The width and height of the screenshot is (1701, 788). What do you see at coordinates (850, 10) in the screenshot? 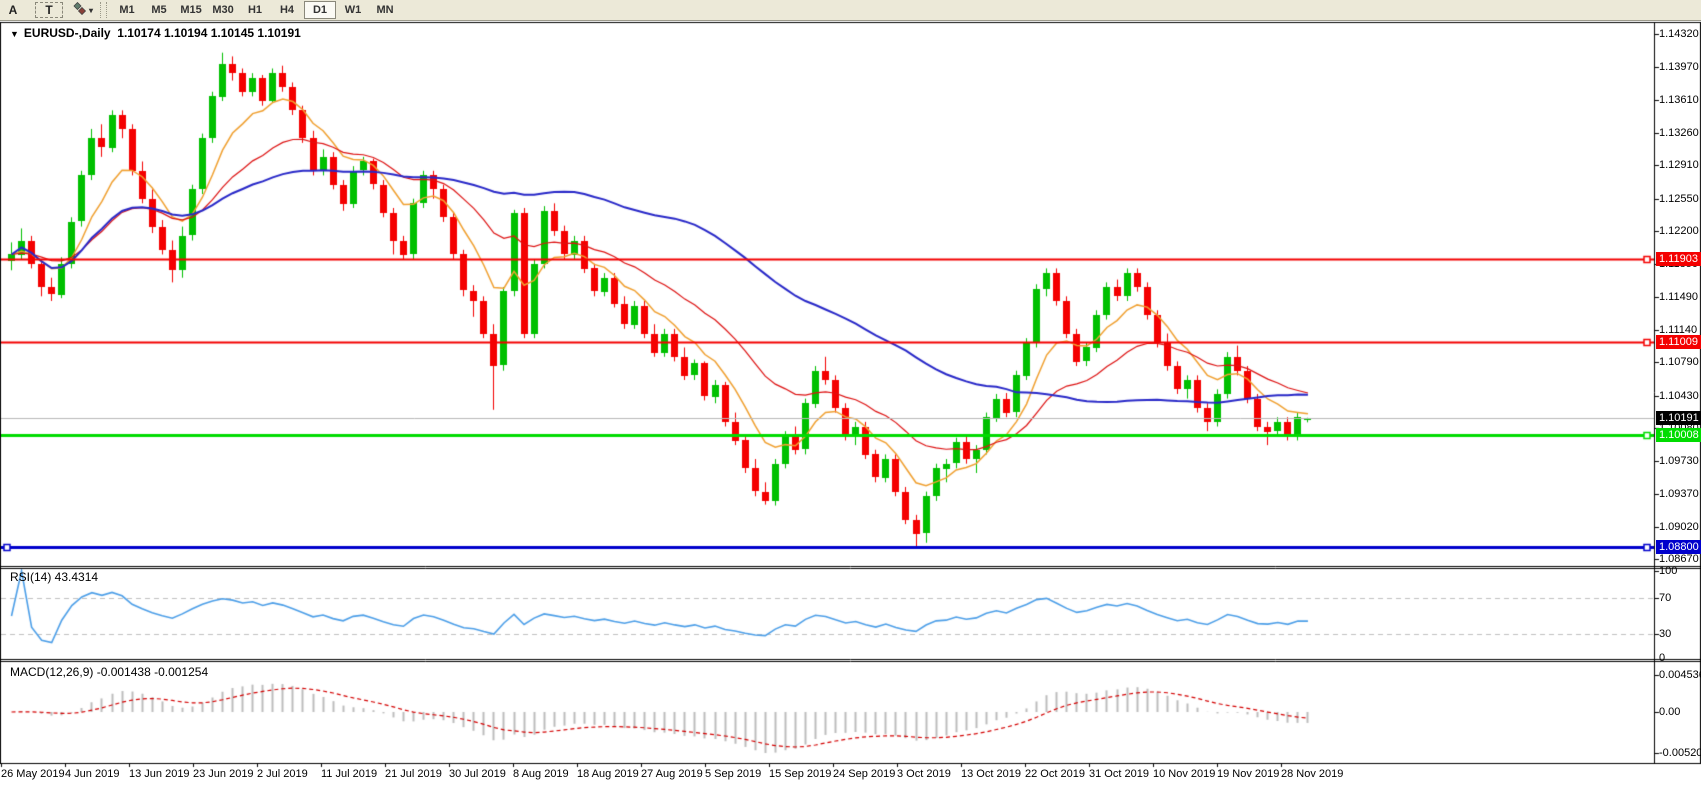
I see `toolbar: A T ▾ M1 M5 M15 M30 H1 H4 D1 W1 MN` at bounding box center [850, 10].